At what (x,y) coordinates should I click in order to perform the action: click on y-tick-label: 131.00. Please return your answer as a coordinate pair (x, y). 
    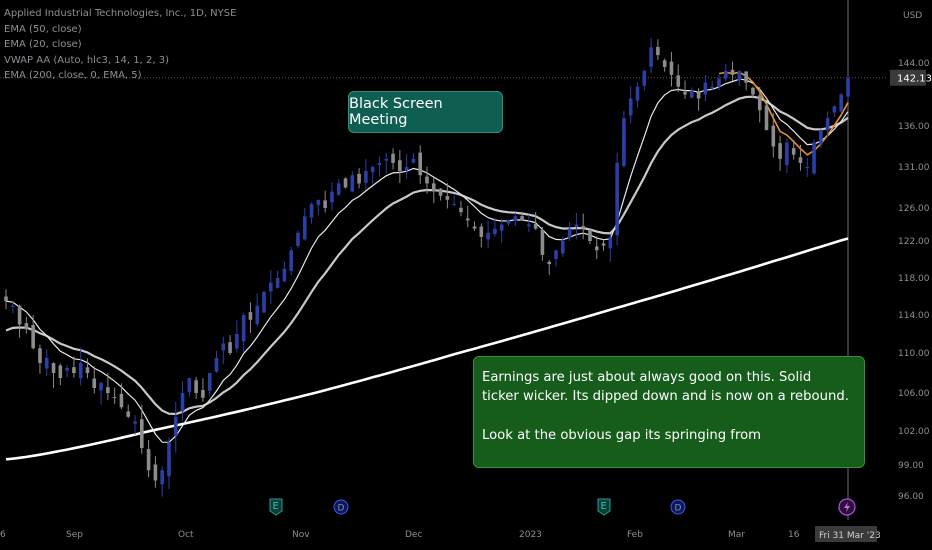
    Looking at the image, I should click on (914, 168).